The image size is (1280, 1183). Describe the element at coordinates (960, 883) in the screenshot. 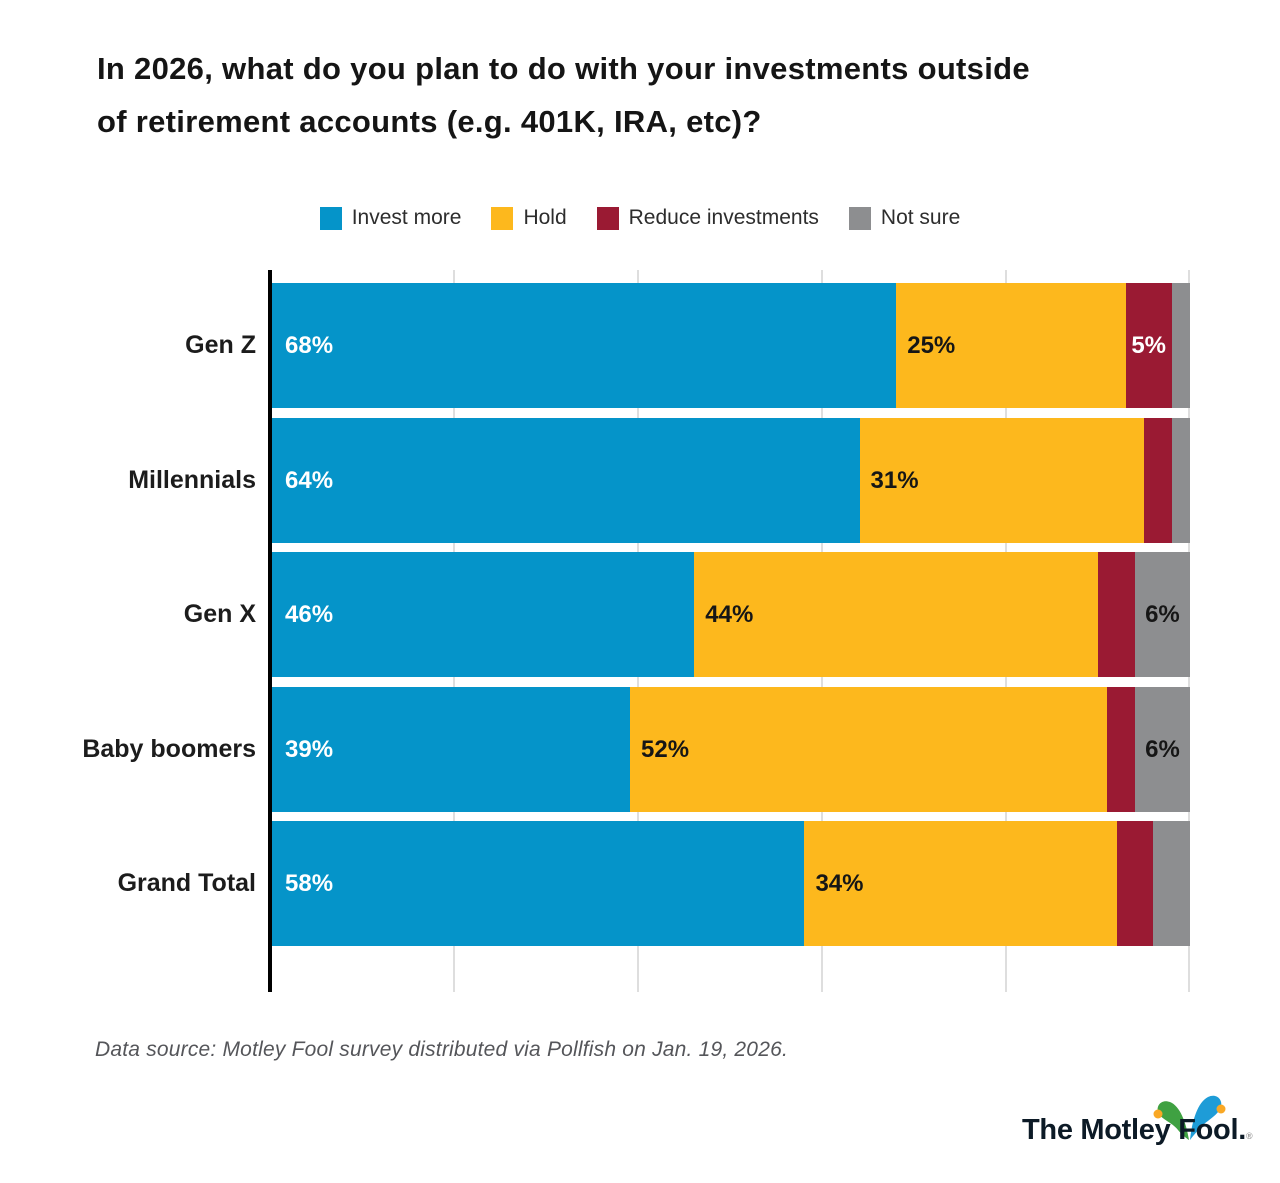

I see `segment-grand-total-hold: 34%` at that location.